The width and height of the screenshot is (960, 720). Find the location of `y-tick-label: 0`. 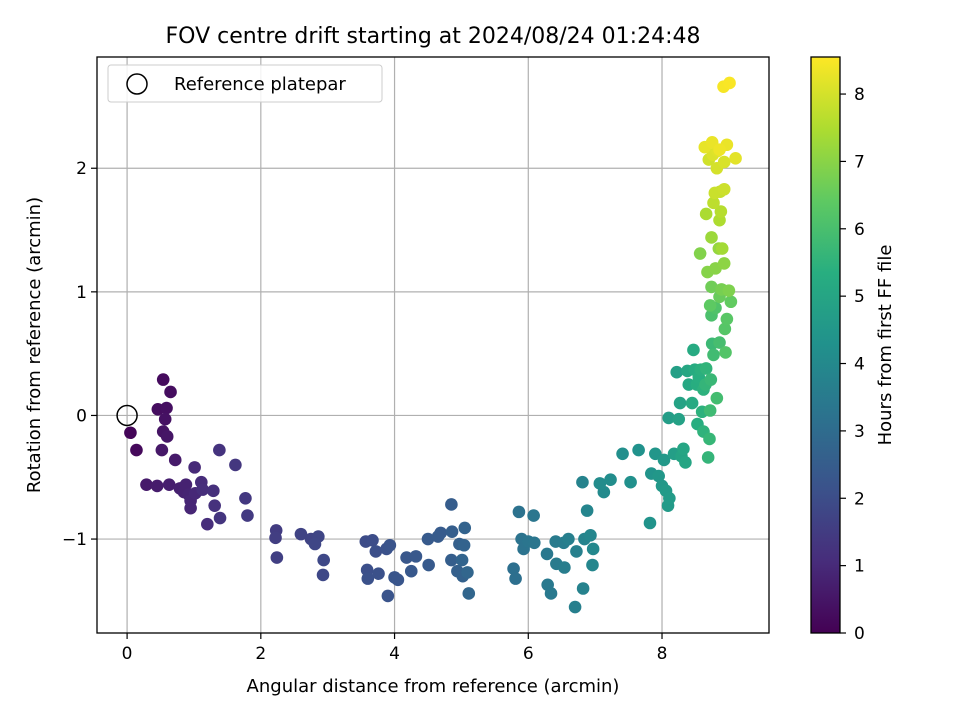

y-tick-label: 0 is located at coordinates (81, 416).